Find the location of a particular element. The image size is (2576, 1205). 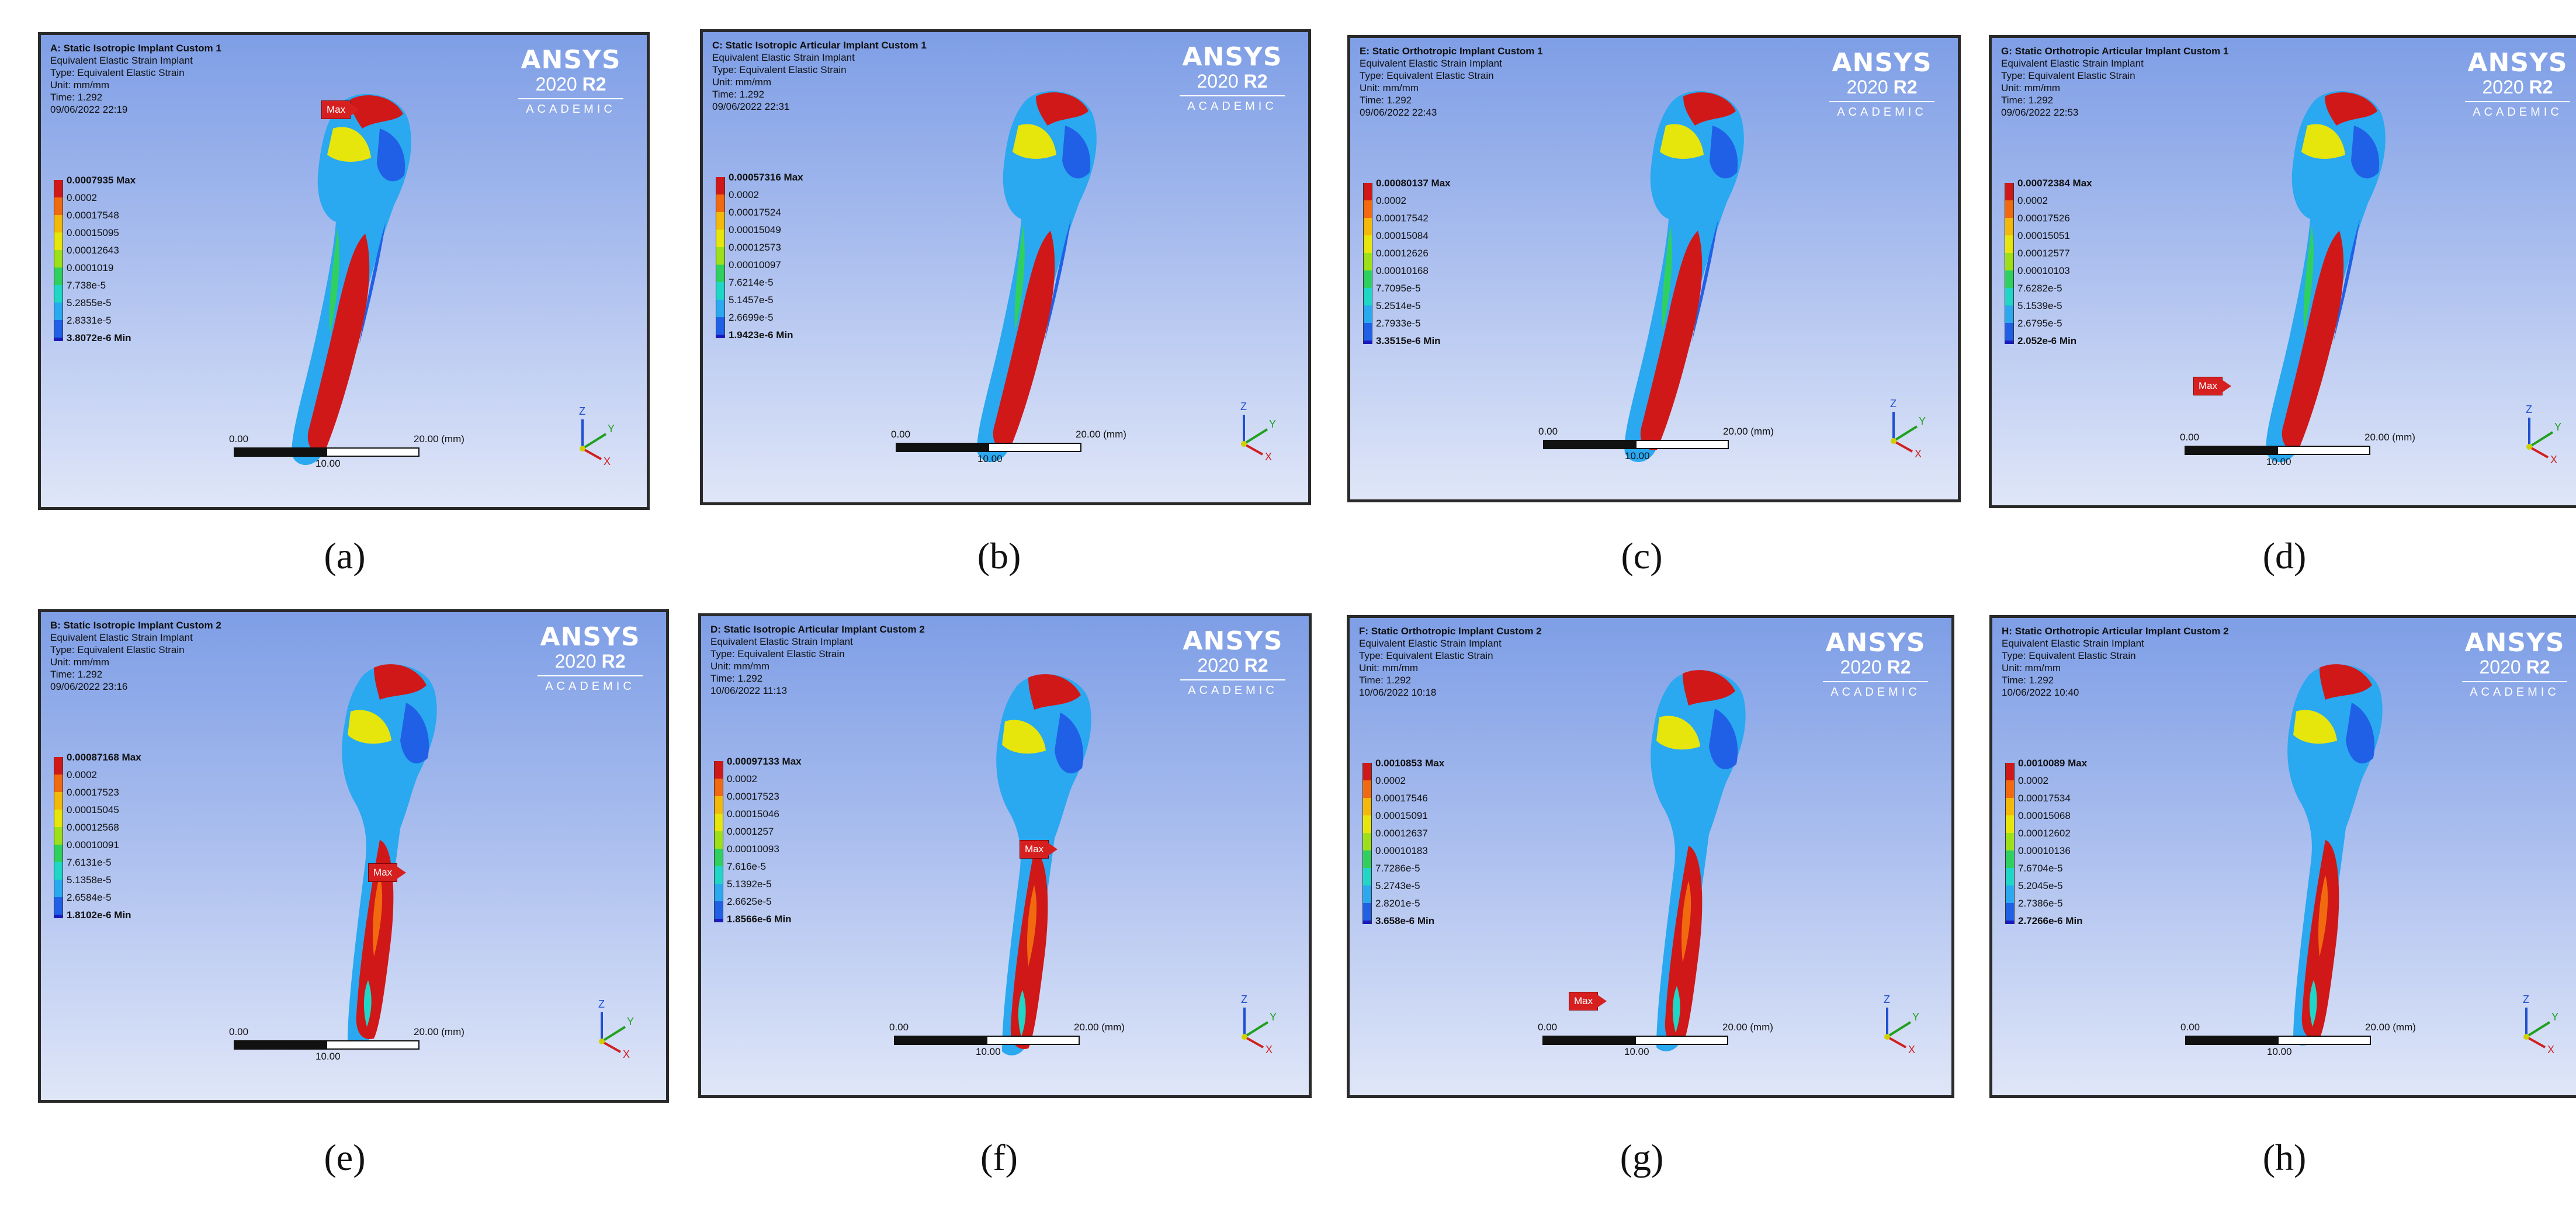

legend-min-value: 3.8072e-6 Min is located at coordinates (99, 337).